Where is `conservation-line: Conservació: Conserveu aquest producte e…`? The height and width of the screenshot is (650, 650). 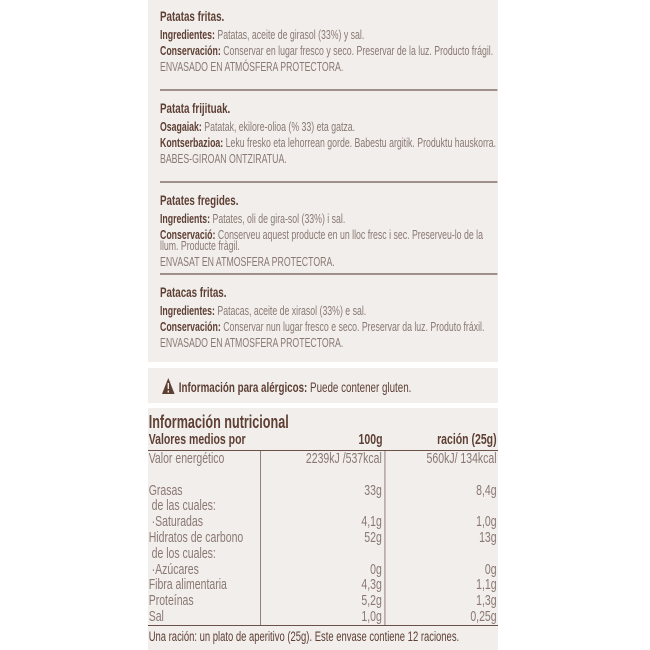
conservation-line: Conservació: Conserveu aquest producte e… is located at coordinates (328, 240).